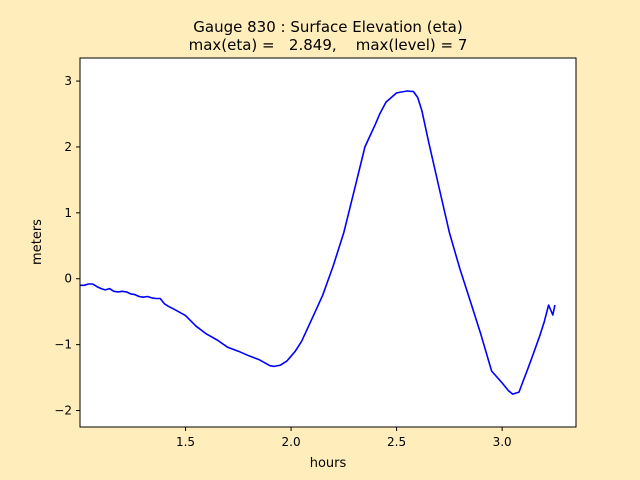 The image size is (640, 480). I want to click on x-axis-label: hours, so click(328, 463).